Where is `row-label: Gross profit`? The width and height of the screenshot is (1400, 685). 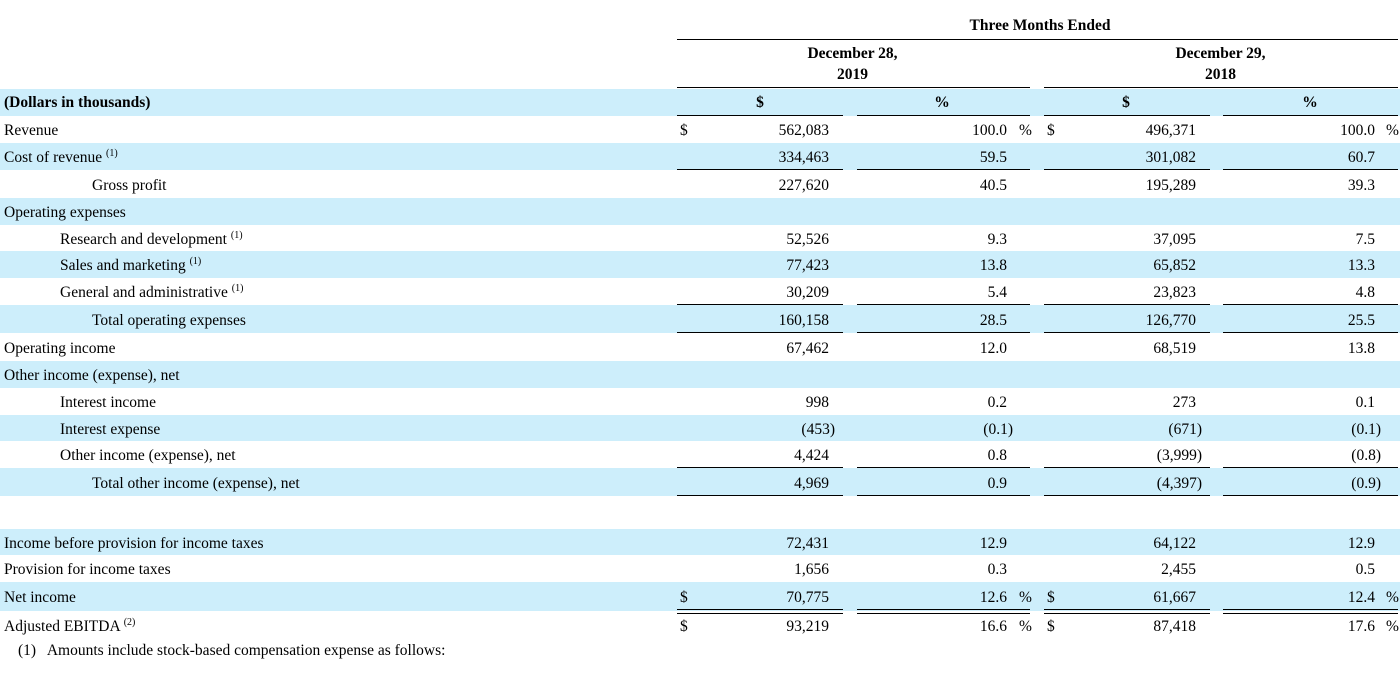 row-label: Gross profit is located at coordinates (129, 186).